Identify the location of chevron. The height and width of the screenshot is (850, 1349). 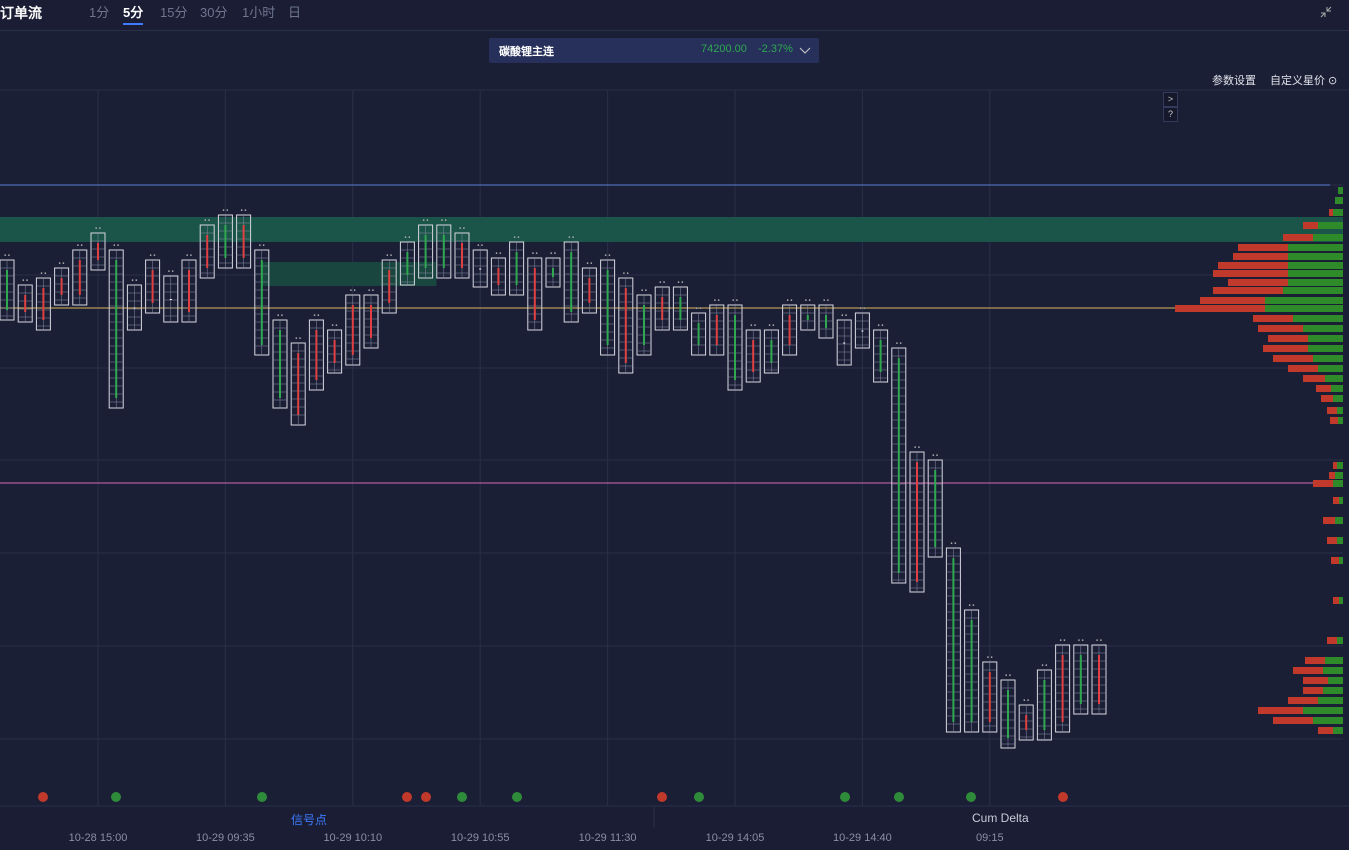
(805, 50).